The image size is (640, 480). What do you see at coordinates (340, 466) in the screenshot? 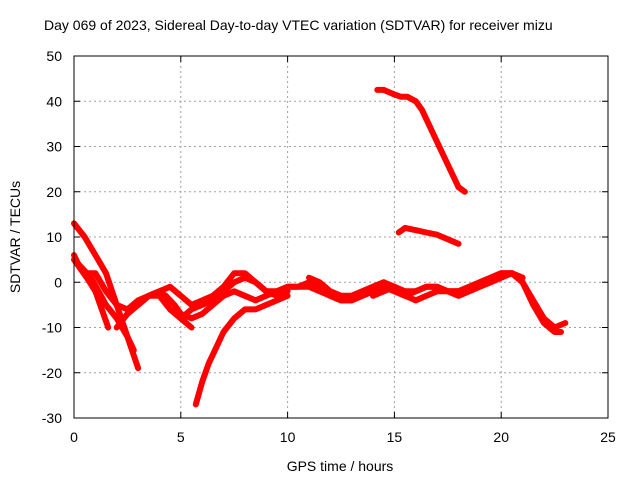
I see `x-axis-label: GPS time / hours` at bounding box center [340, 466].